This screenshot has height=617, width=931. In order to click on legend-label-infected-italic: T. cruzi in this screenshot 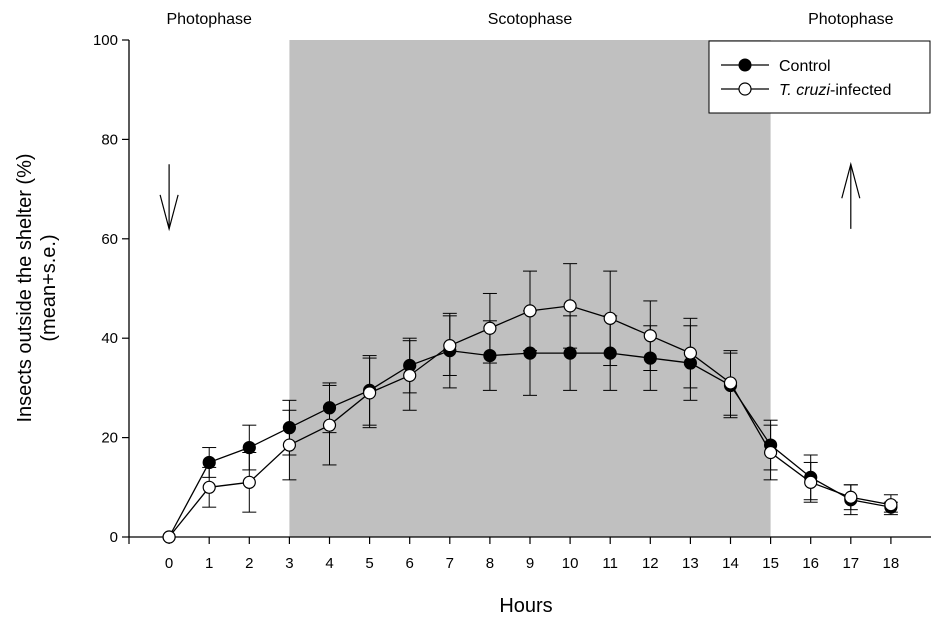, I will do `click(804, 90)`.